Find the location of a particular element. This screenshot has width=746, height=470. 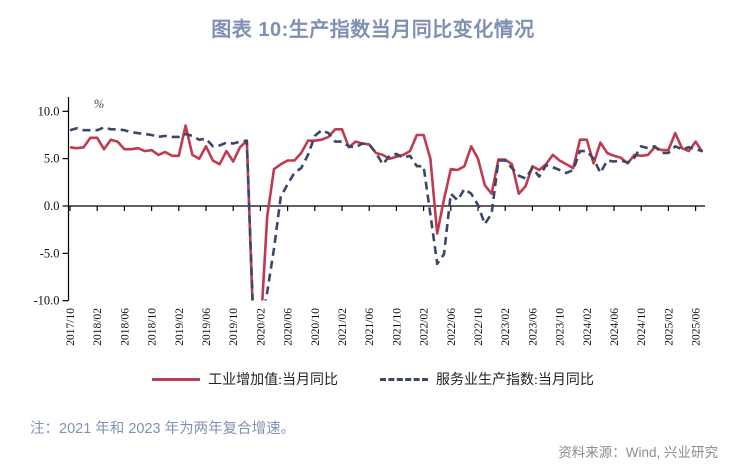

x-axis-tick-label: 2021/02 is located at coordinates (343, 327).